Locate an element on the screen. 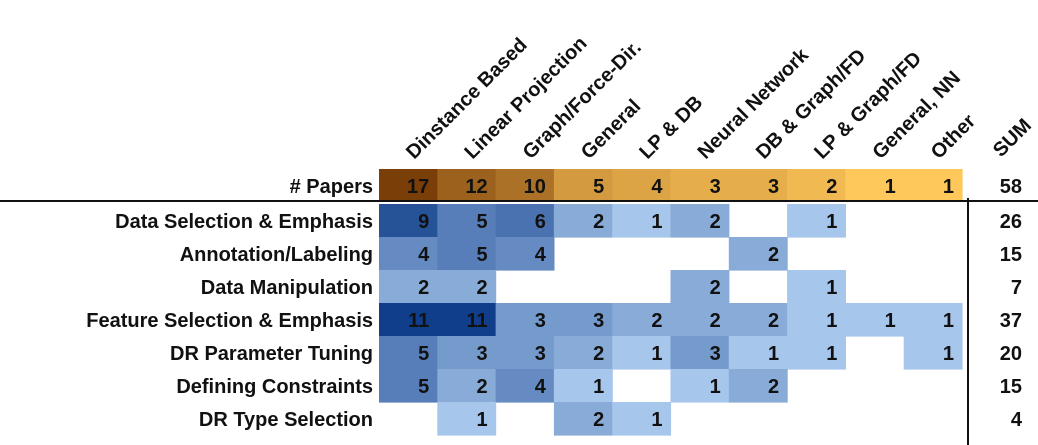 The width and height of the screenshot is (1038, 445). papers-cell-value: 12 is located at coordinates (476, 187).